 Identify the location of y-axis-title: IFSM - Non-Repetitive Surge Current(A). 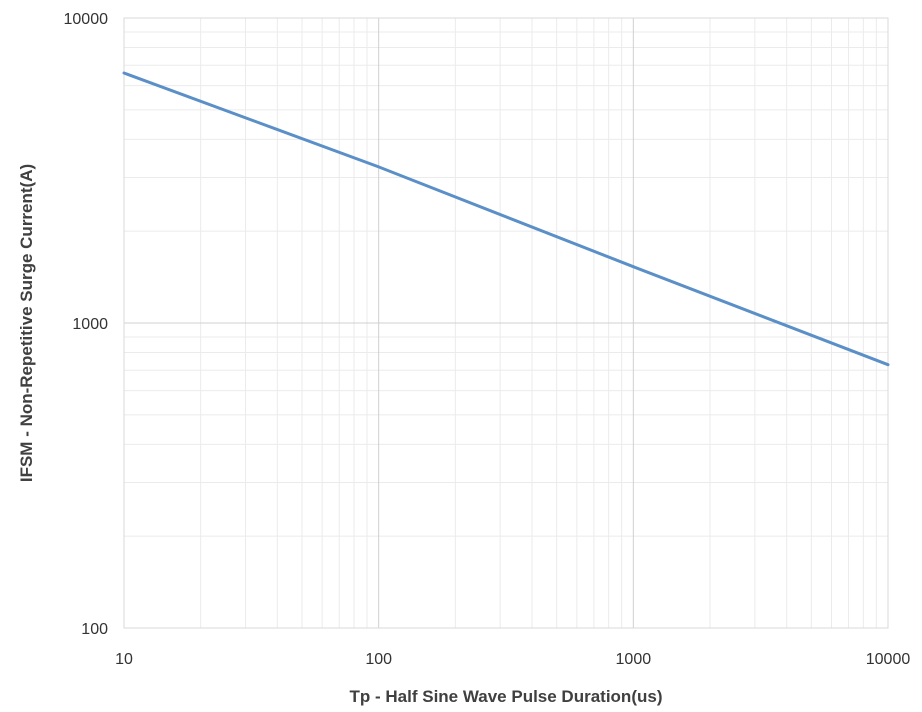
(26, 323).